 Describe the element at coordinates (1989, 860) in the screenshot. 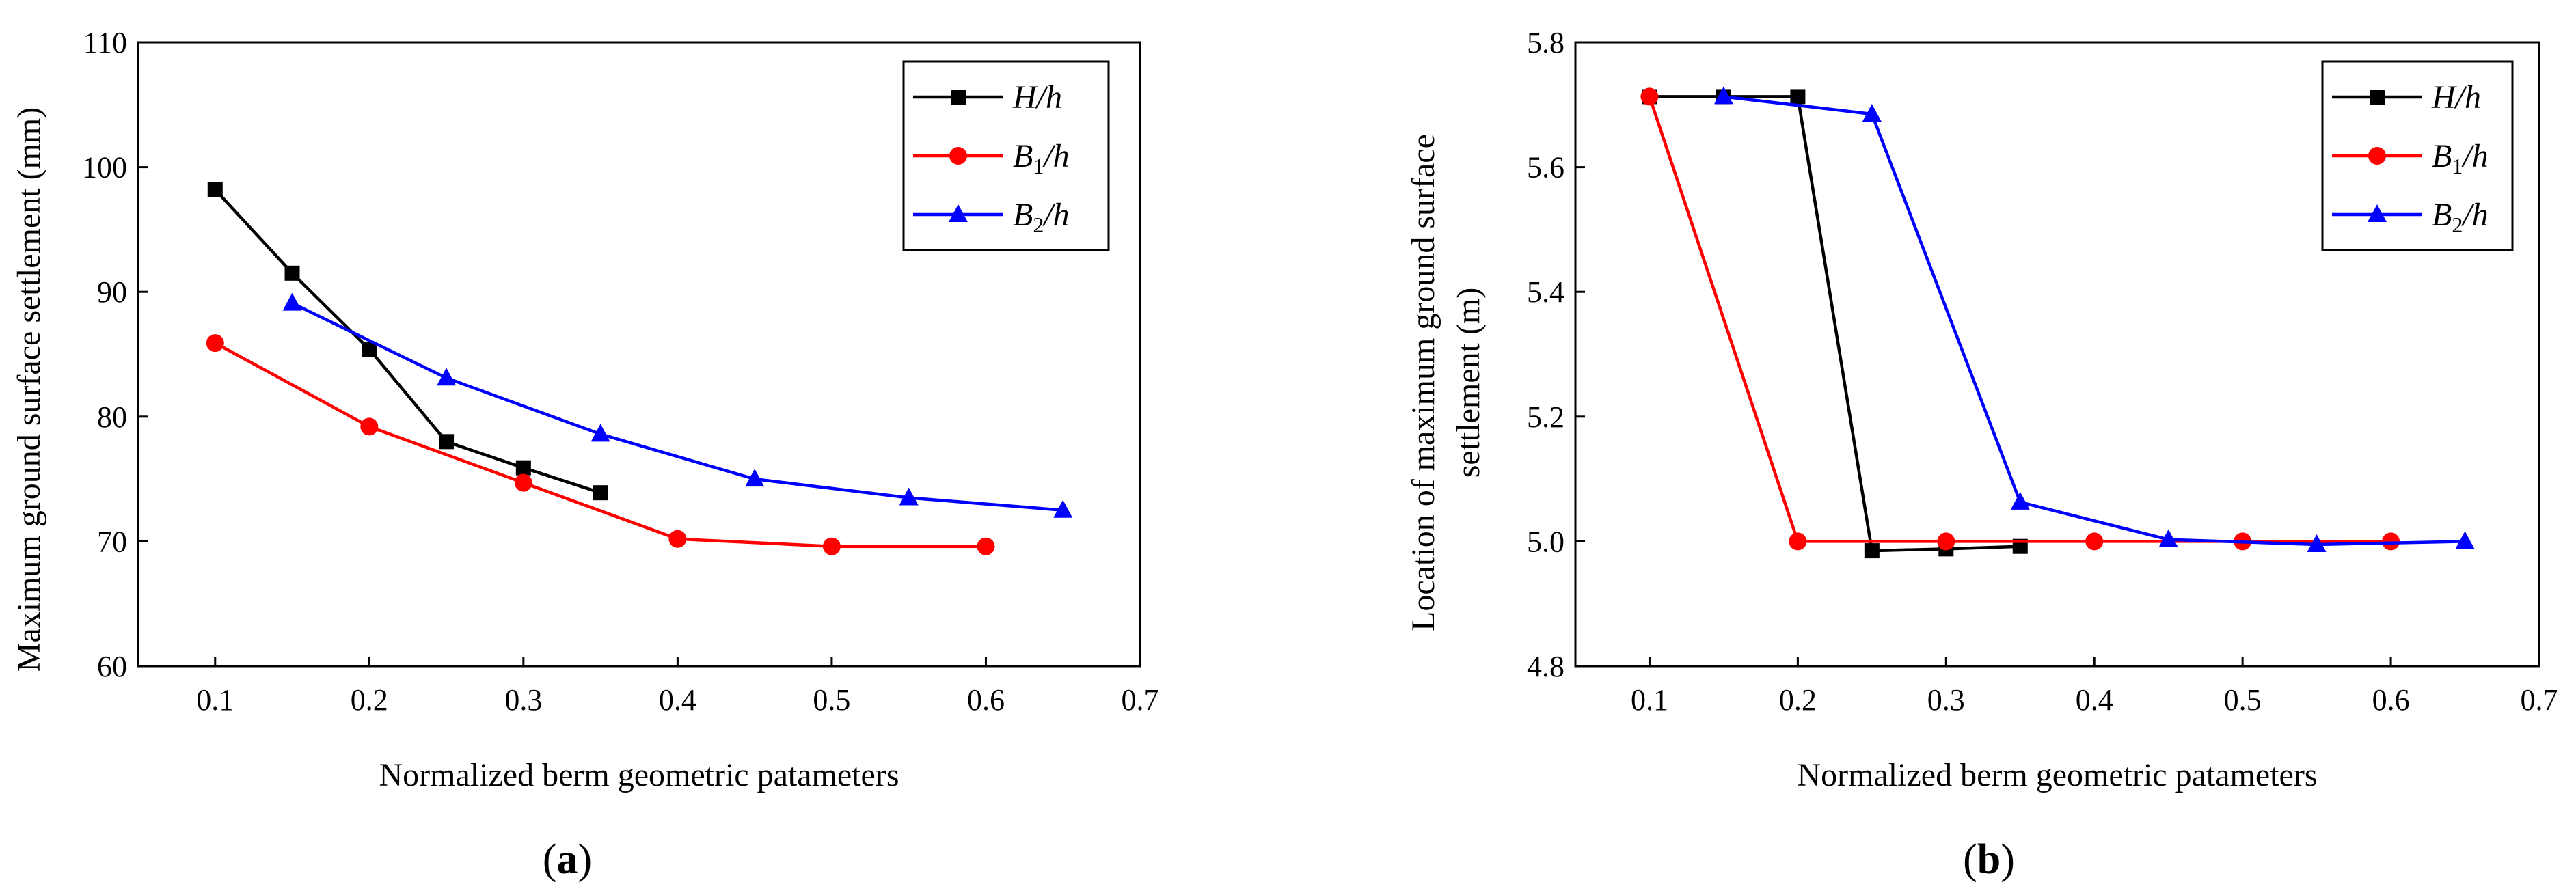

I see `panel-label-b: (b)` at that location.